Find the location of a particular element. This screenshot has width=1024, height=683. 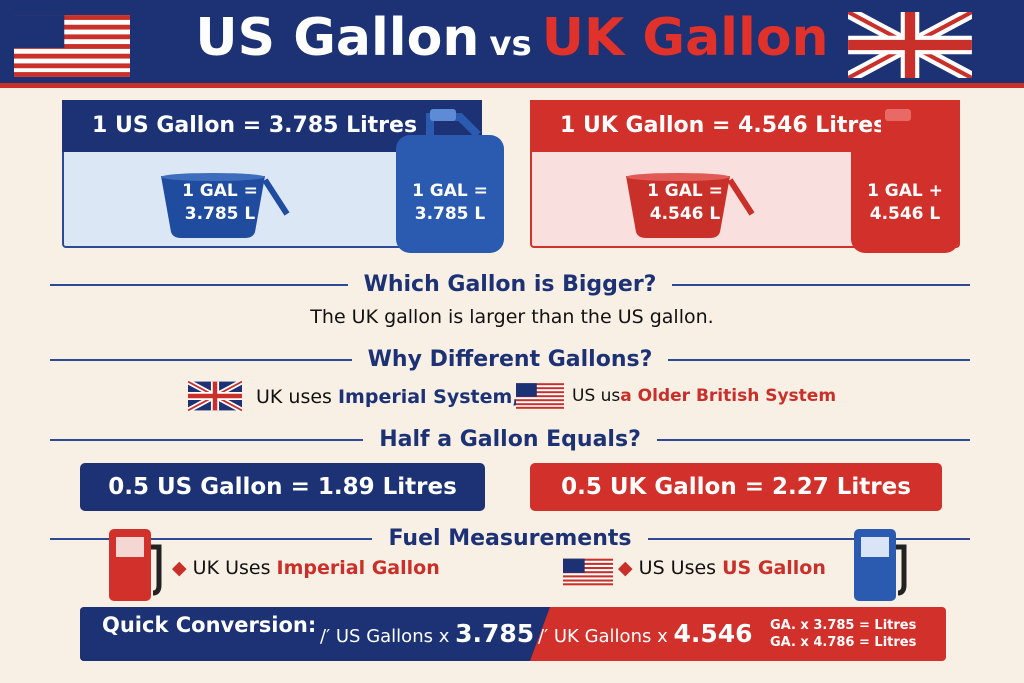

heading-text: Which Gallon is Bigger? is located at coordinates (510, 284).